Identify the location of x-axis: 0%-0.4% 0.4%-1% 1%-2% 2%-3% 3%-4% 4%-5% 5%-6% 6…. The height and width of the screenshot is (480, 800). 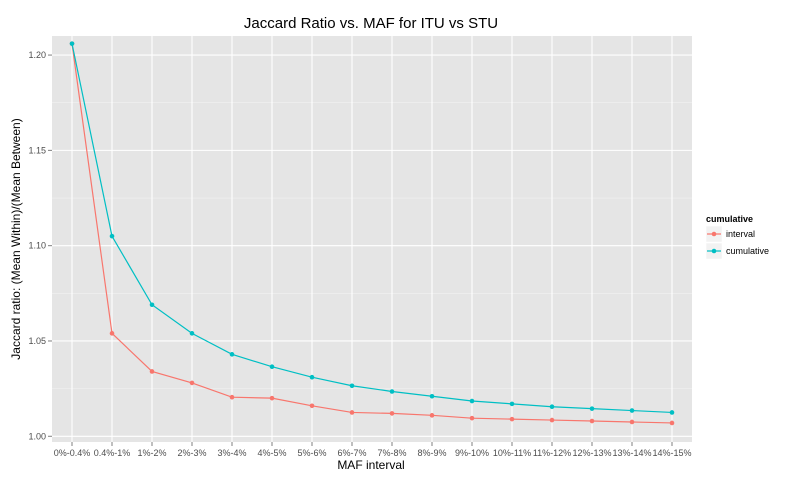
(373, 450).